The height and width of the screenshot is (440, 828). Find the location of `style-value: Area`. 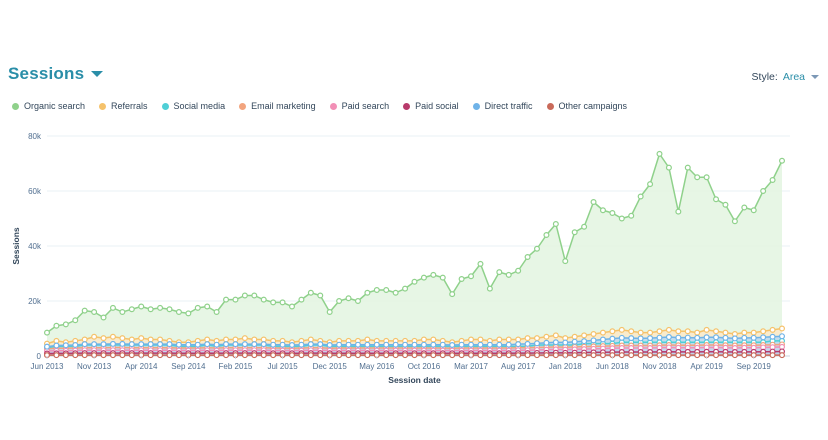

style-value: Area is located at coordinates (793, 77).